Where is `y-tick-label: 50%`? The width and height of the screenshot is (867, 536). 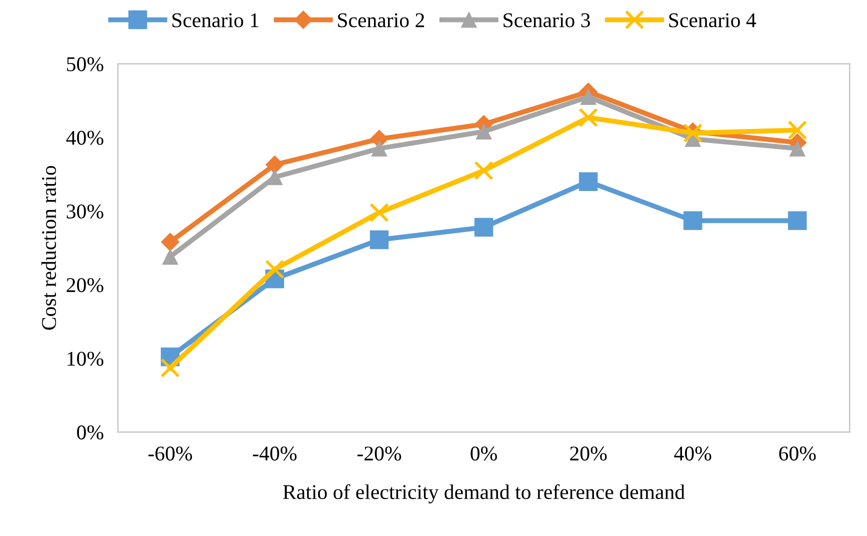
y-tick-label: 50% is located at coordinates (85, 64).